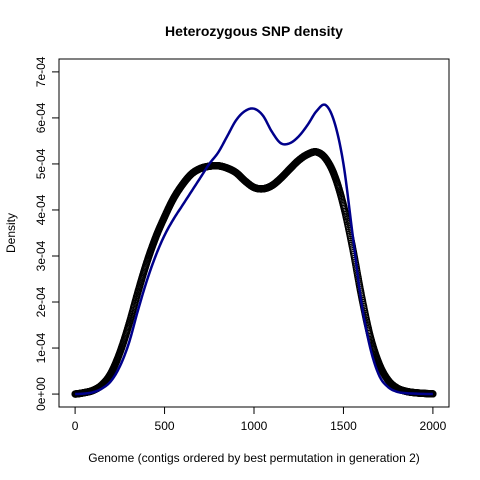 The height and width of the screenshot is (480, 480). I want to click on y-axis: 0e+00 1e-04 2e-04 3e-04 4e-04 5e-04 6e-04 7e-04, so click(46, 233).